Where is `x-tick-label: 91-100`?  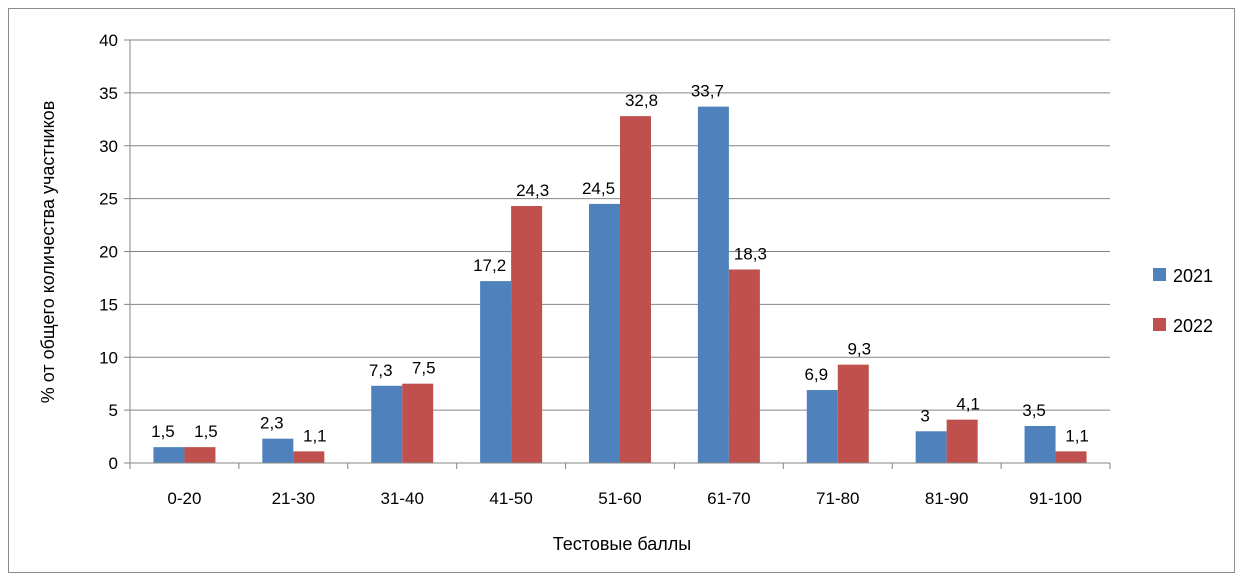 x-tick-label: 91-100 is located at coordinates (1055, 498).